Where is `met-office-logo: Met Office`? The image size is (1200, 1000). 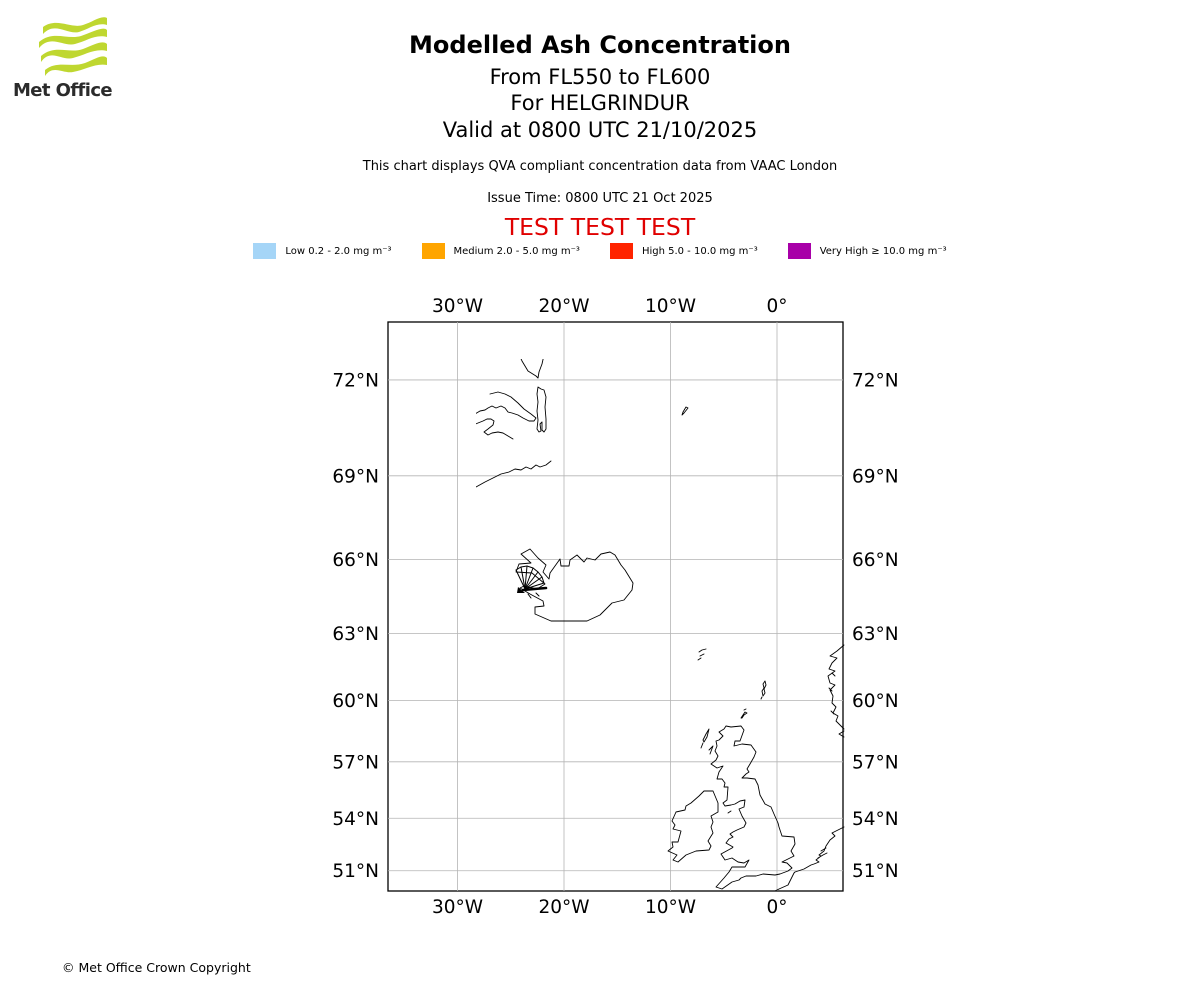 met-office-logo: Met Office is located at coordinates (68, 56).